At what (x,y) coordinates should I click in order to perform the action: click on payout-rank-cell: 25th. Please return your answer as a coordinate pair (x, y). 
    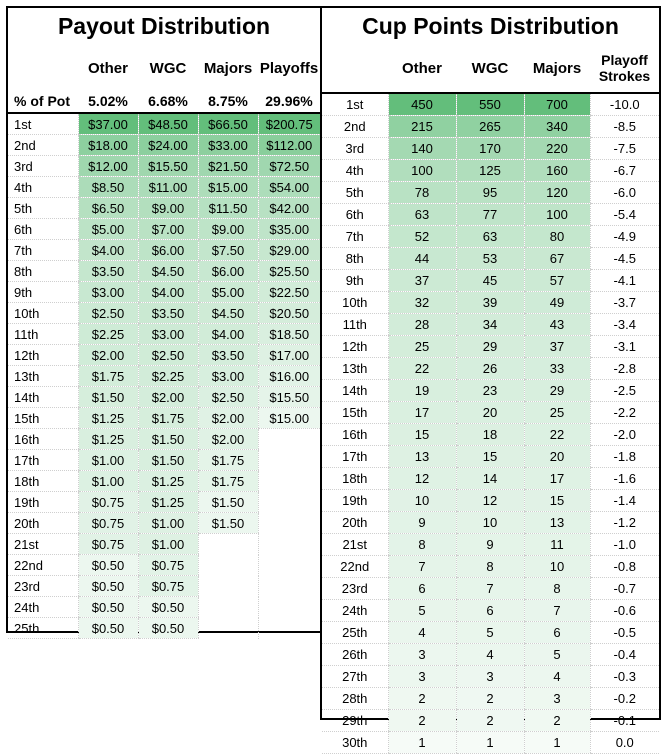
    Looking at the image, I should click on (43, 628).